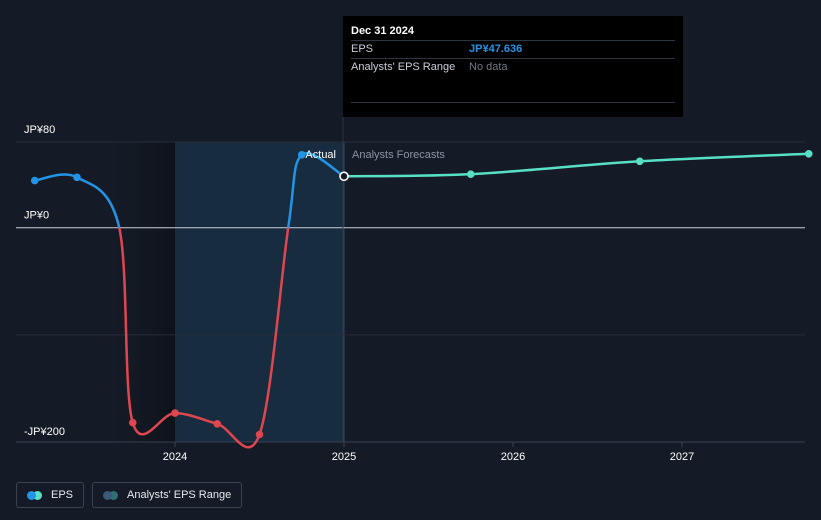 This screenshot has height=520, width=821. What do you see at coordinates (179, 495) in the screenshot?
I see `legend-range-label: Analysts' EPS Range` at bounding box center [179, 495].